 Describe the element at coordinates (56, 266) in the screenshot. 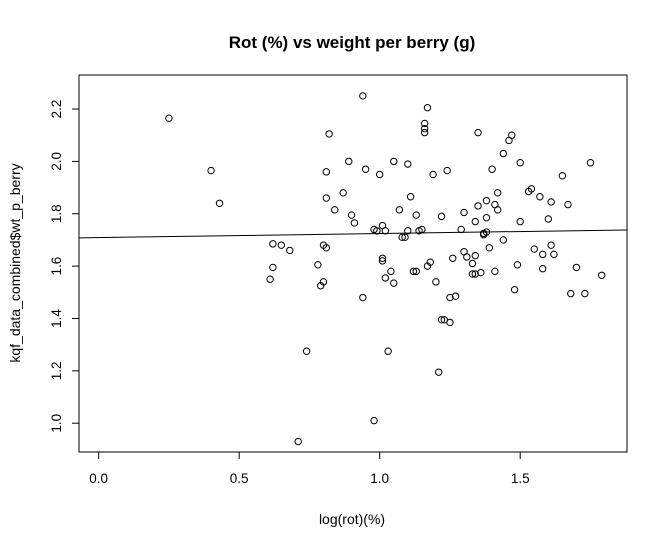

I see `y-tick-label: 1.6` at that location.